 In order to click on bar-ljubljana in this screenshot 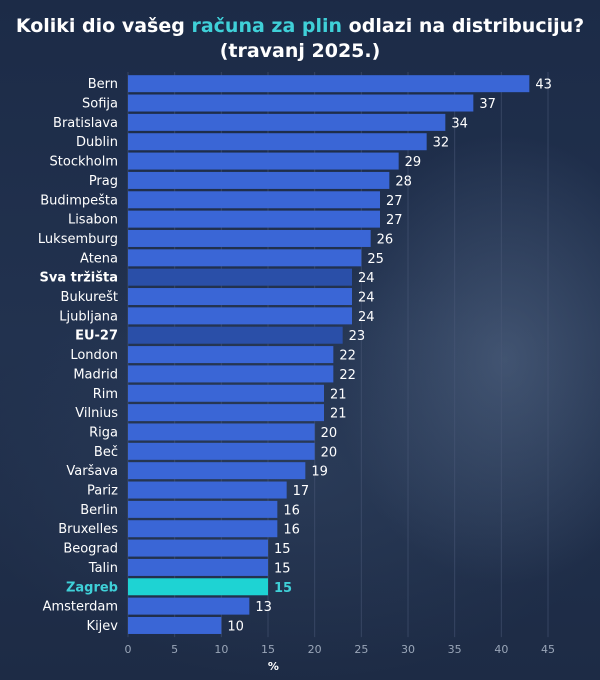, I will do `click(240, 316)`.